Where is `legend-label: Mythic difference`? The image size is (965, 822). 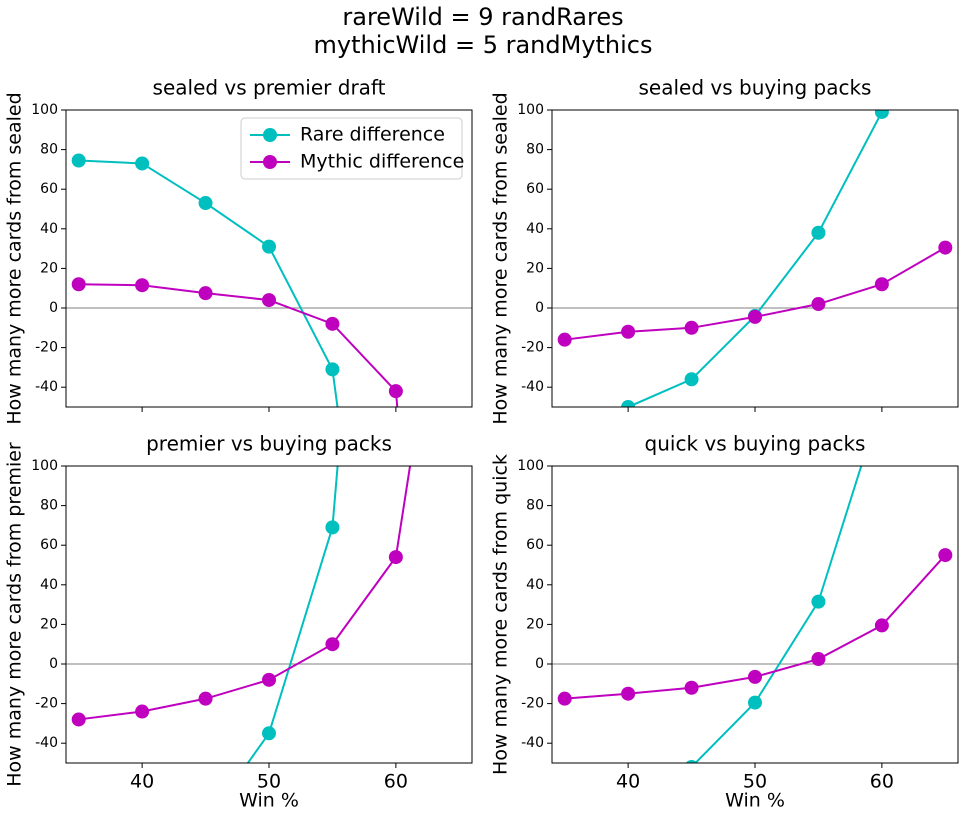
legend-label: Mythic difference is located at coordinates (382, 162).